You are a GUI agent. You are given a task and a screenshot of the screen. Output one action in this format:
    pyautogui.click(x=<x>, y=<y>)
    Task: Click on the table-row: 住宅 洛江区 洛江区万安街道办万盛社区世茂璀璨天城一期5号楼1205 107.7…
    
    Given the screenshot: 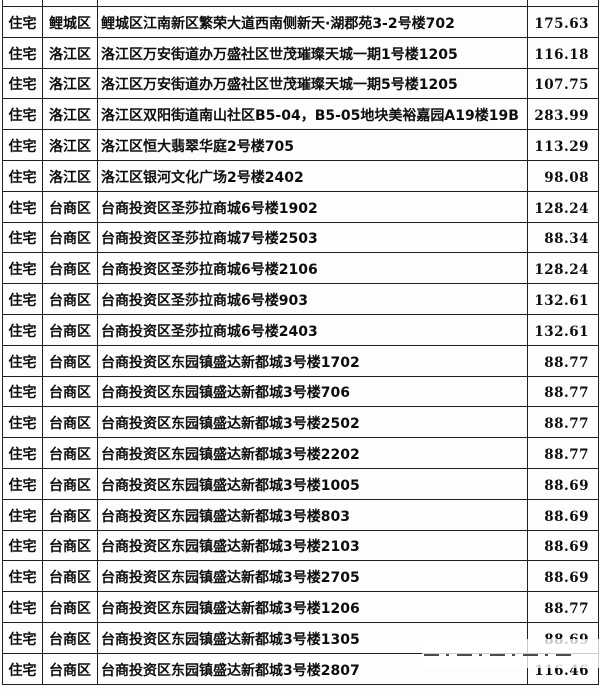 What is the action you would take?
    pyautogui.click(x=300, y=83)
    